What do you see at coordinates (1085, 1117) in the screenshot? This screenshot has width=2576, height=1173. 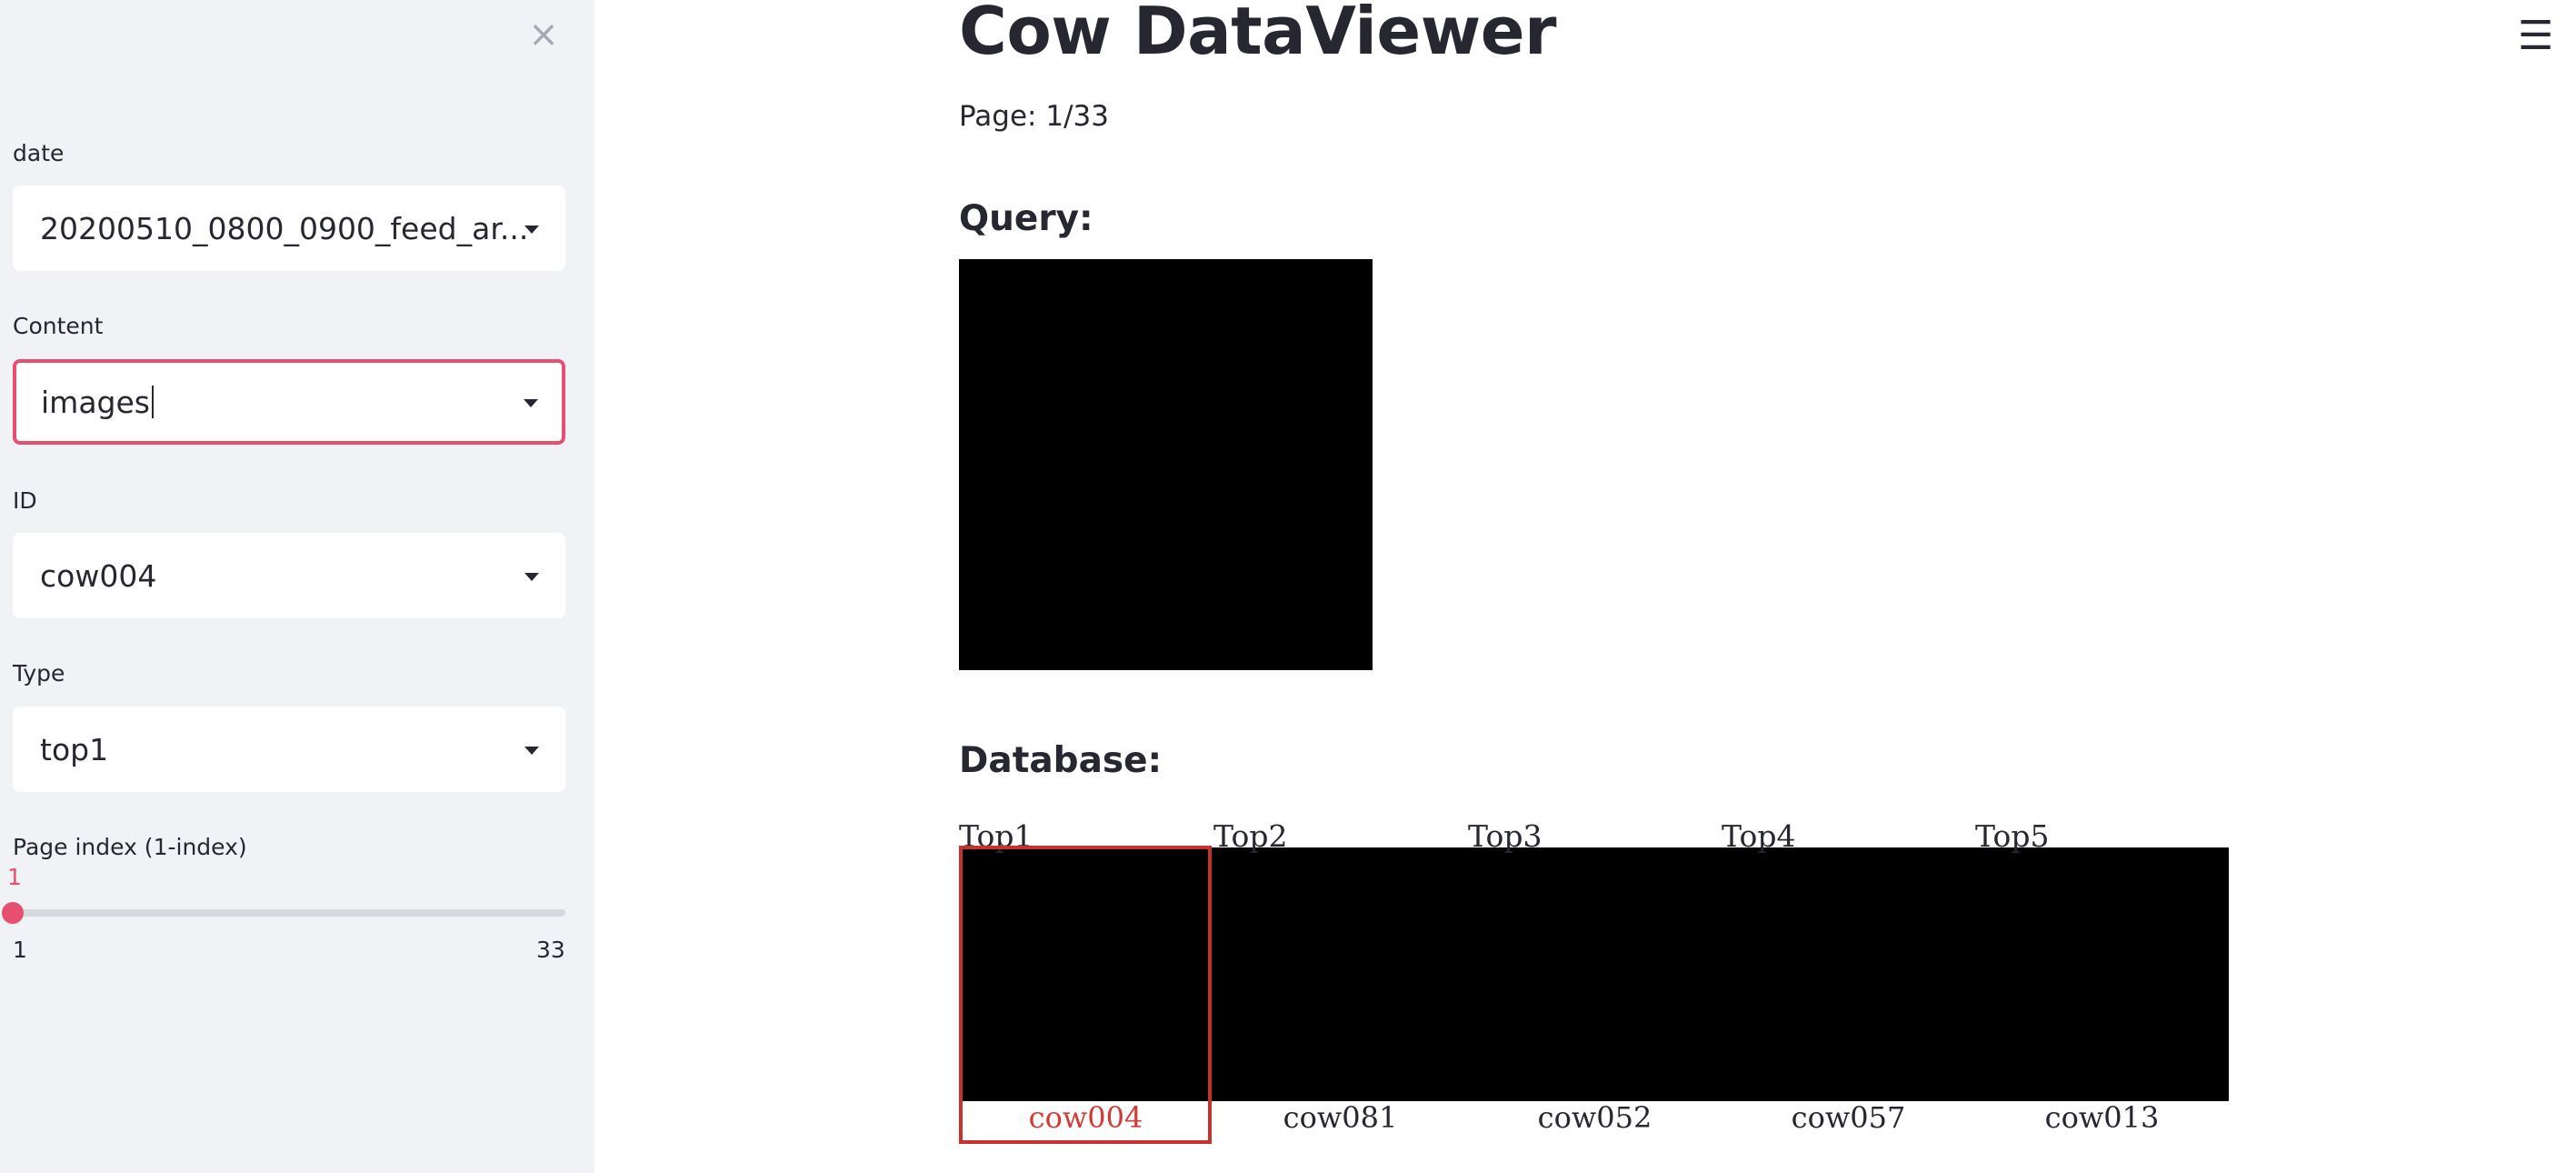 I see `result-id-top1: cow004` at bounding box center [1085, 1117].